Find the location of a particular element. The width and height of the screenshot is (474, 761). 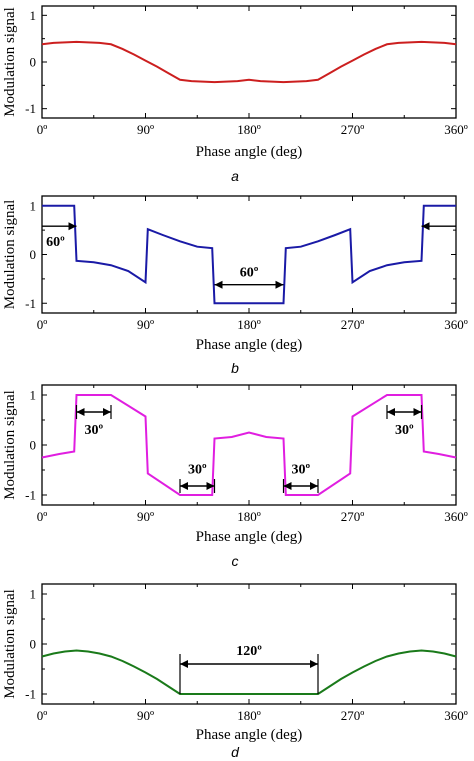

dimension-annotation is located at coordinates (438, 226).